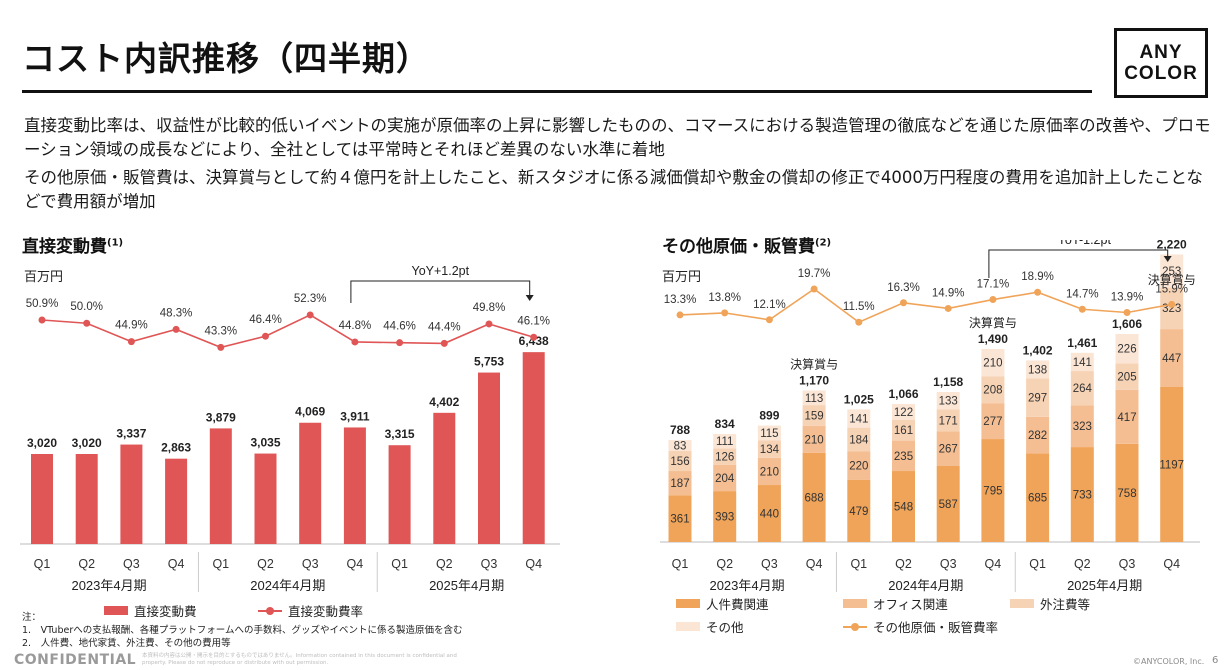  I want to click on segment-value-label: 548, so click(903, 508).